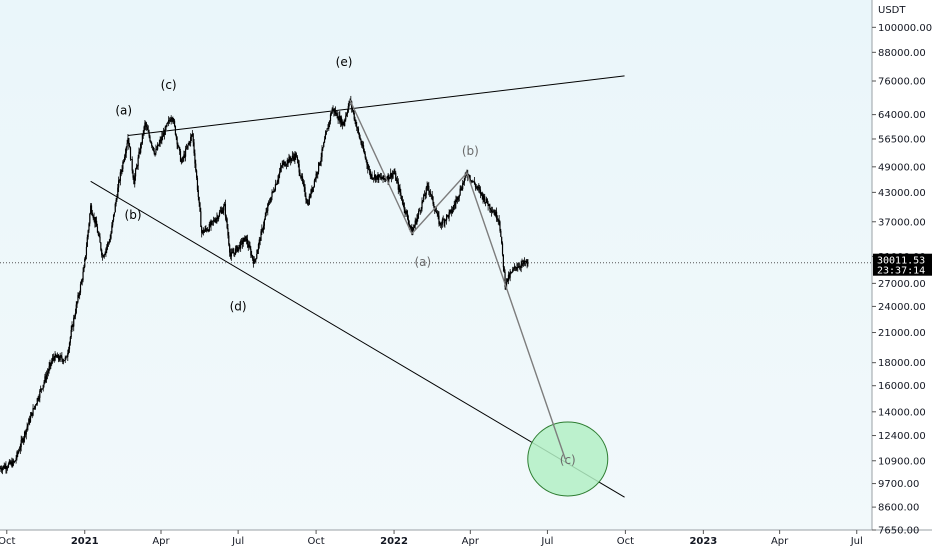 This screenshot has height=550, width=932. I want to click on x-tick-label: Jul, so click(546, 541).